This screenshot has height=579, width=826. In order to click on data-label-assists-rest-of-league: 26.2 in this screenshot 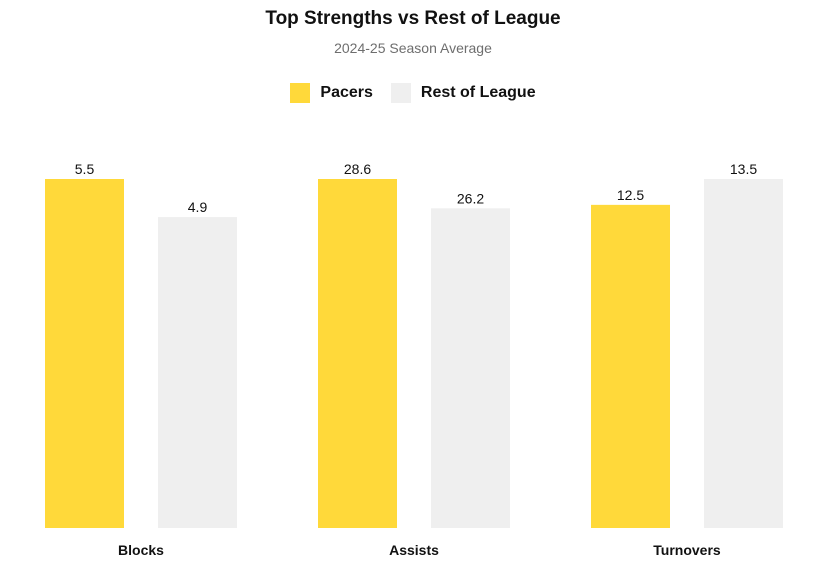, I will do `click(470, 198)`.